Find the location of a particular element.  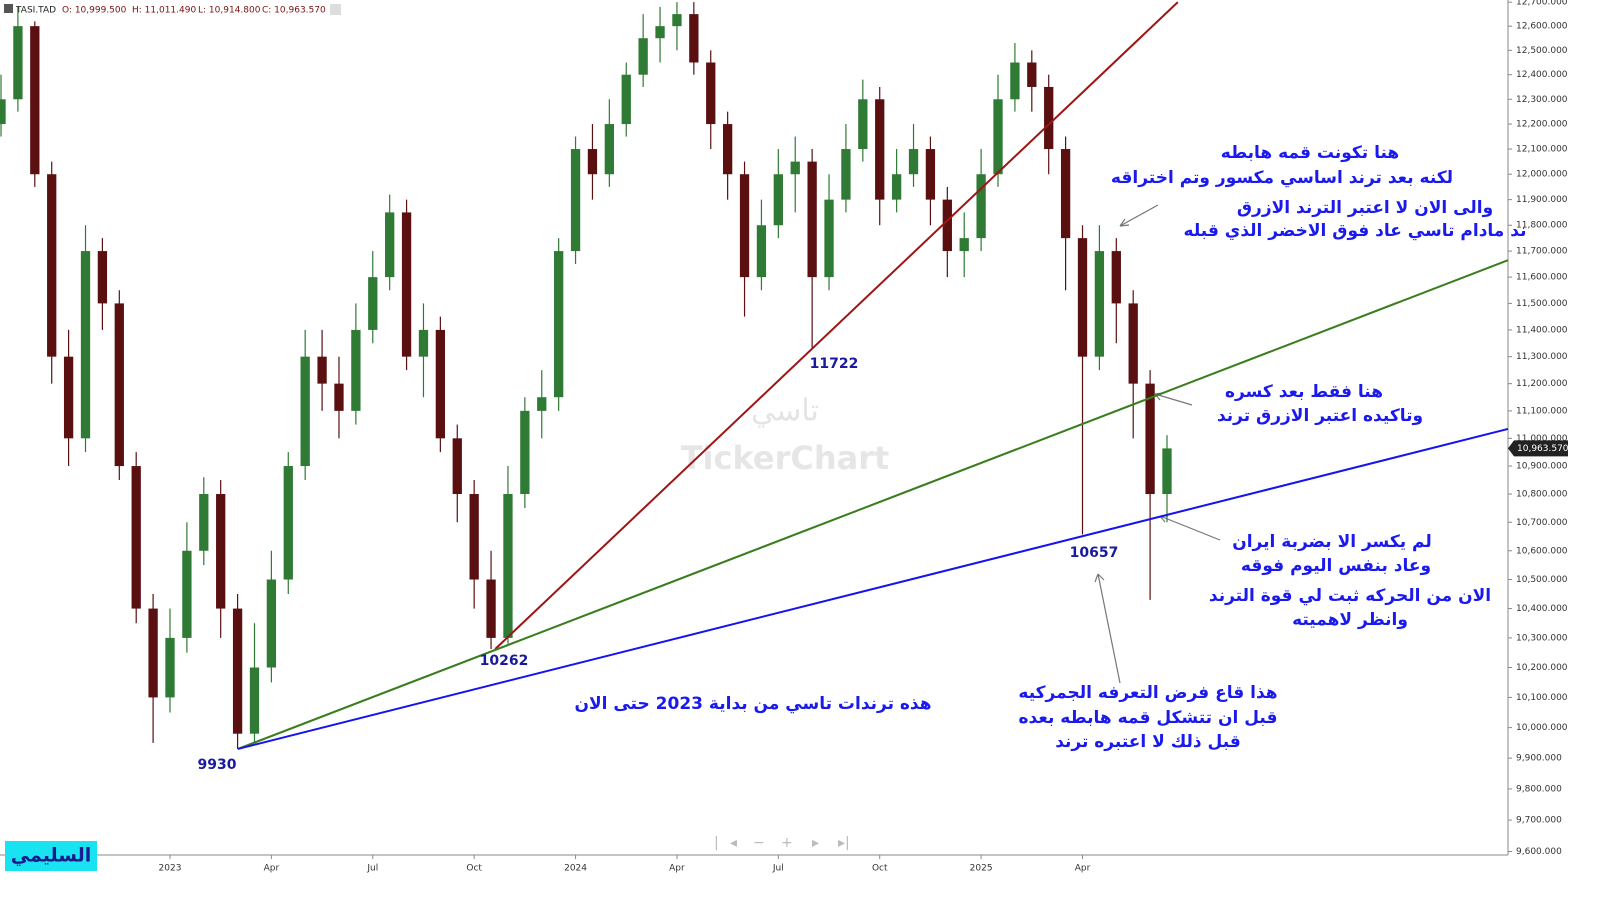

x-tick-label: 2023 is located at coordinates (170, 869).